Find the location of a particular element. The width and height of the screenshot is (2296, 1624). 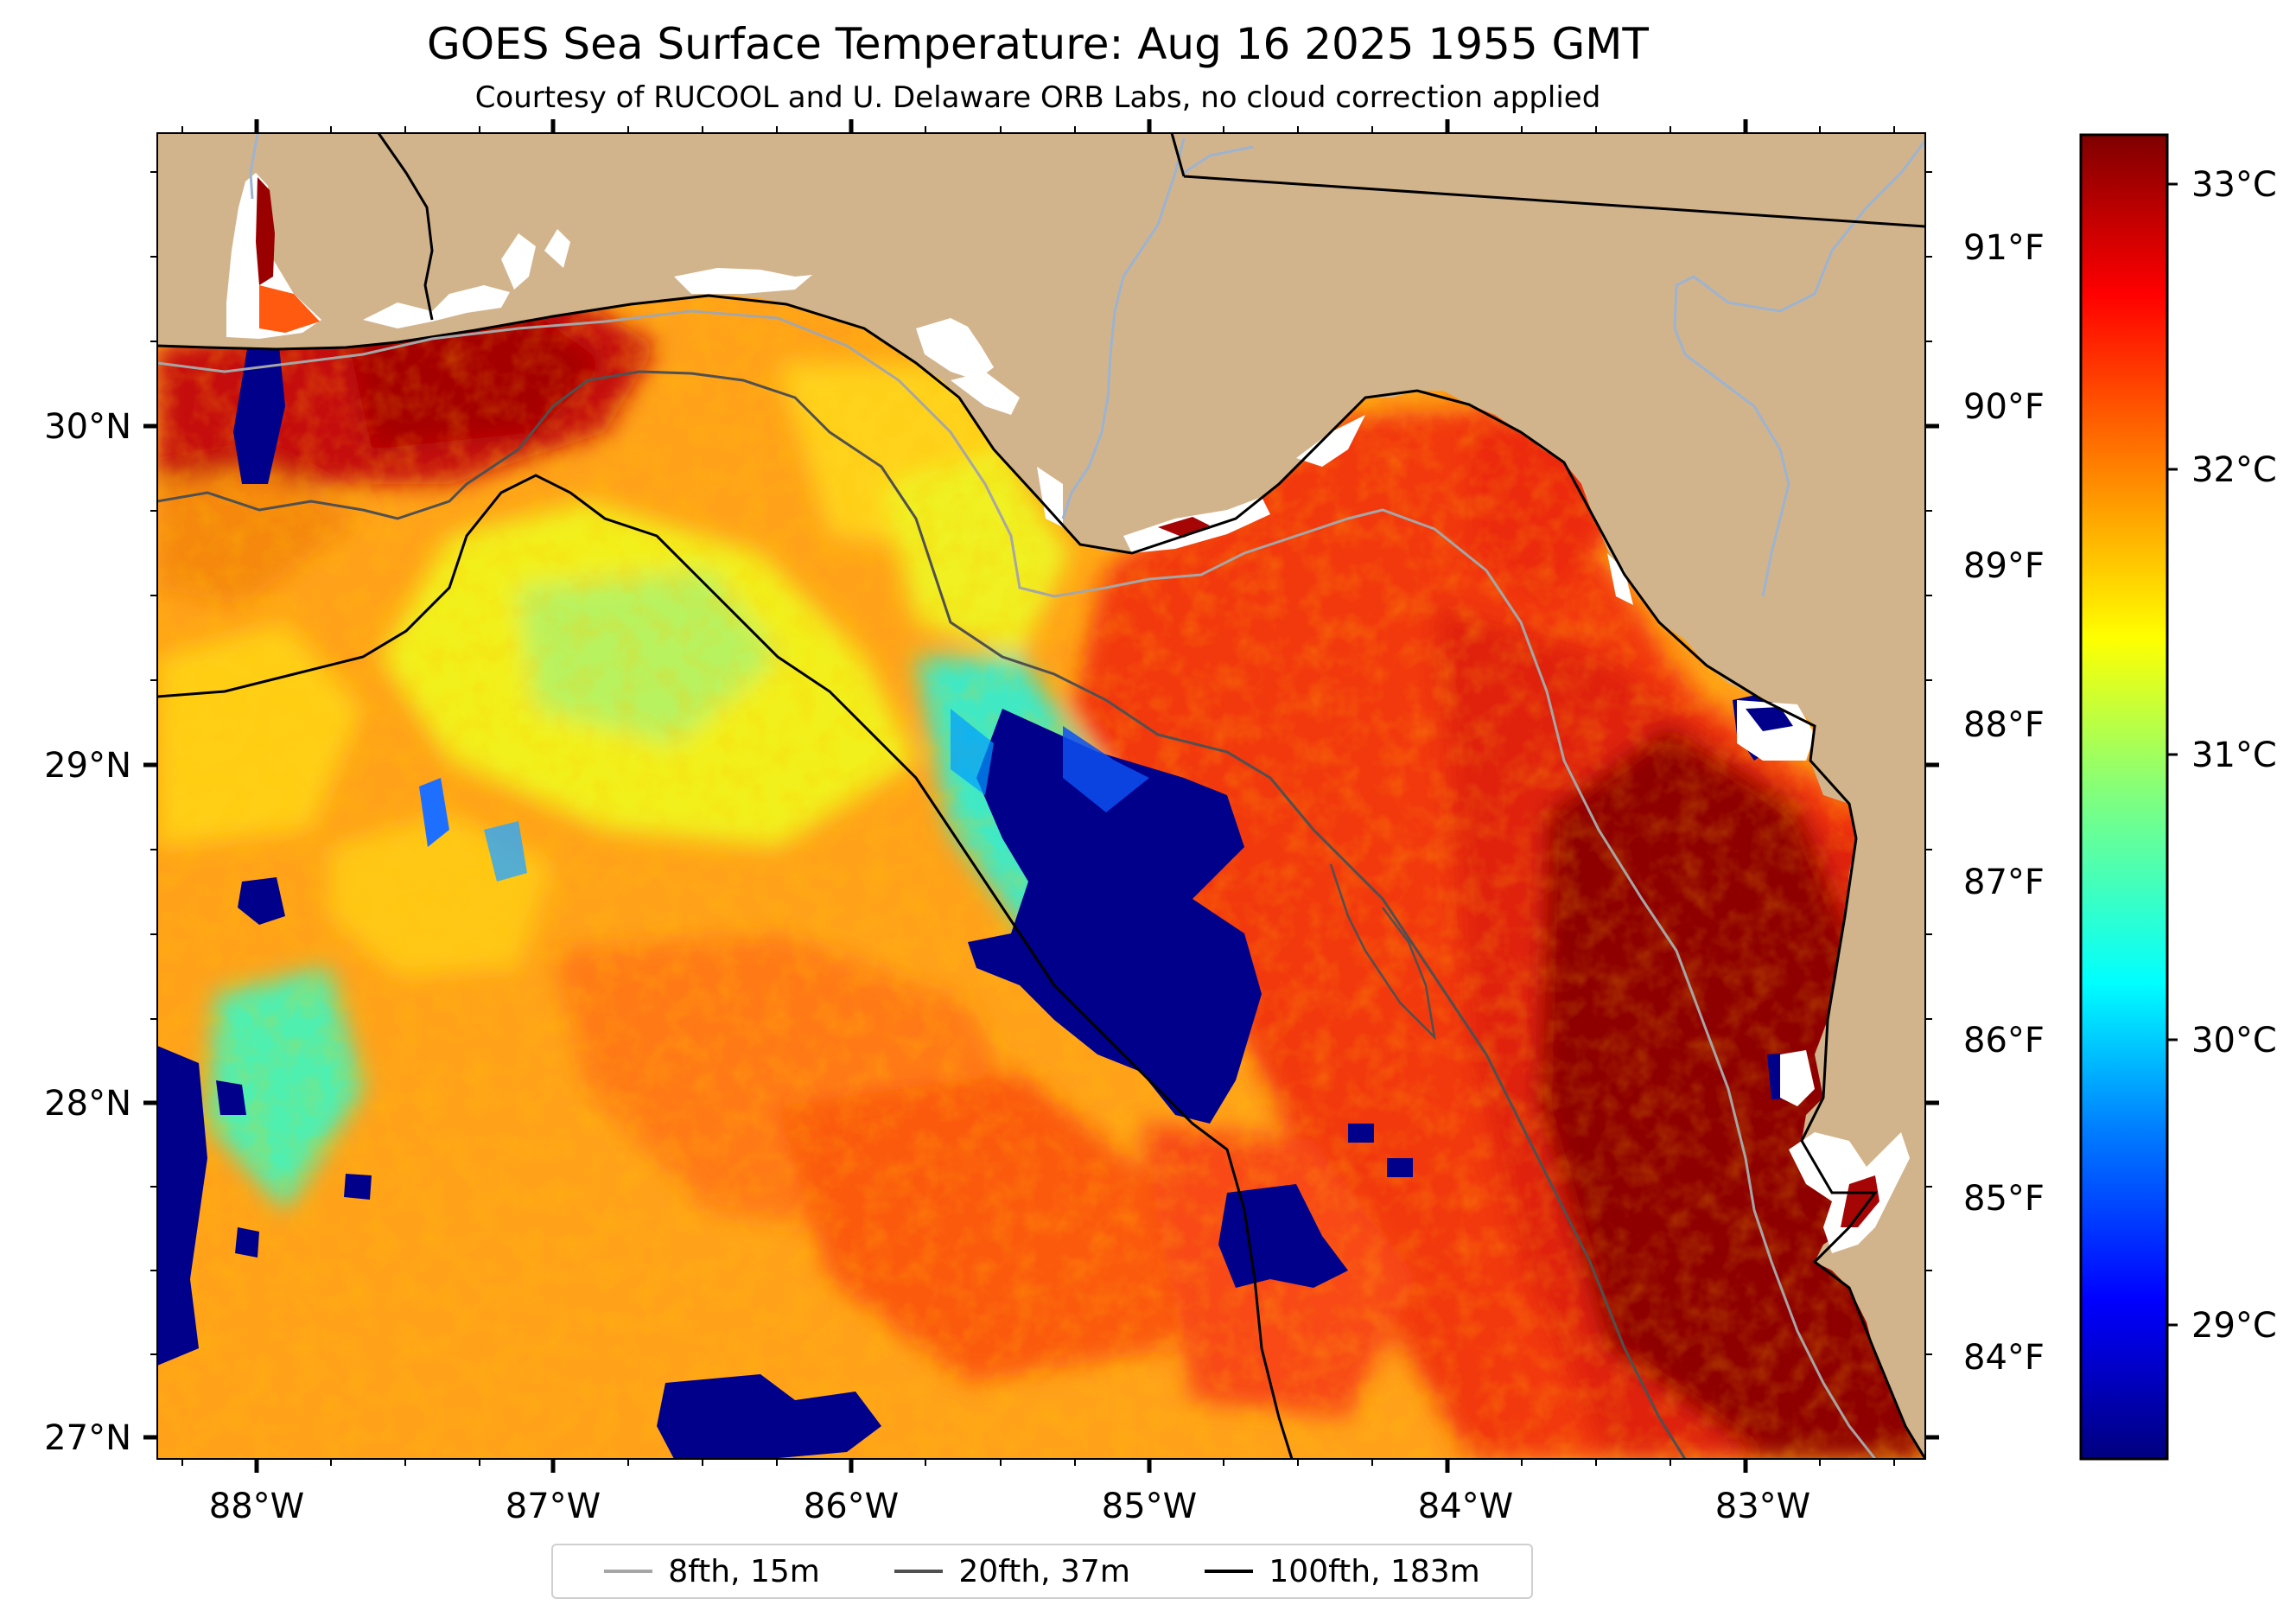

lon-label: 84°W is located at coordinates (1465, 1506).